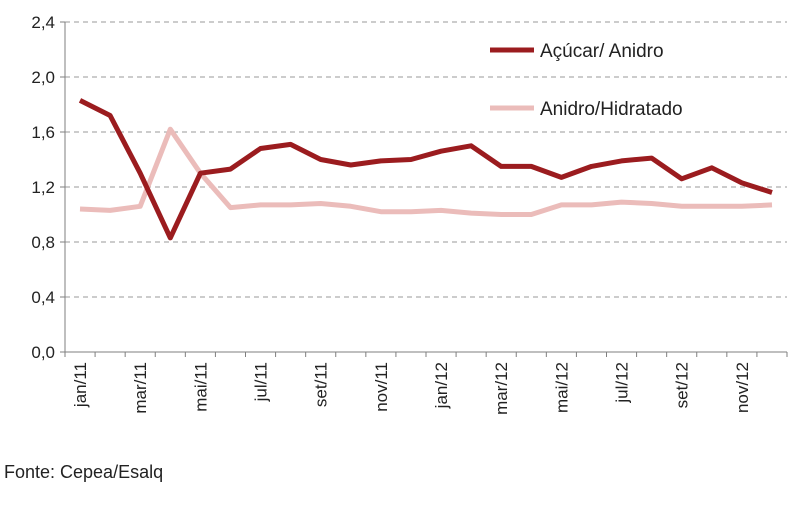 The image size is (796, 510). Describe the element at coordinates (43, 242) in the screenshot. I see `y-tick-label: 0,8` at that location.